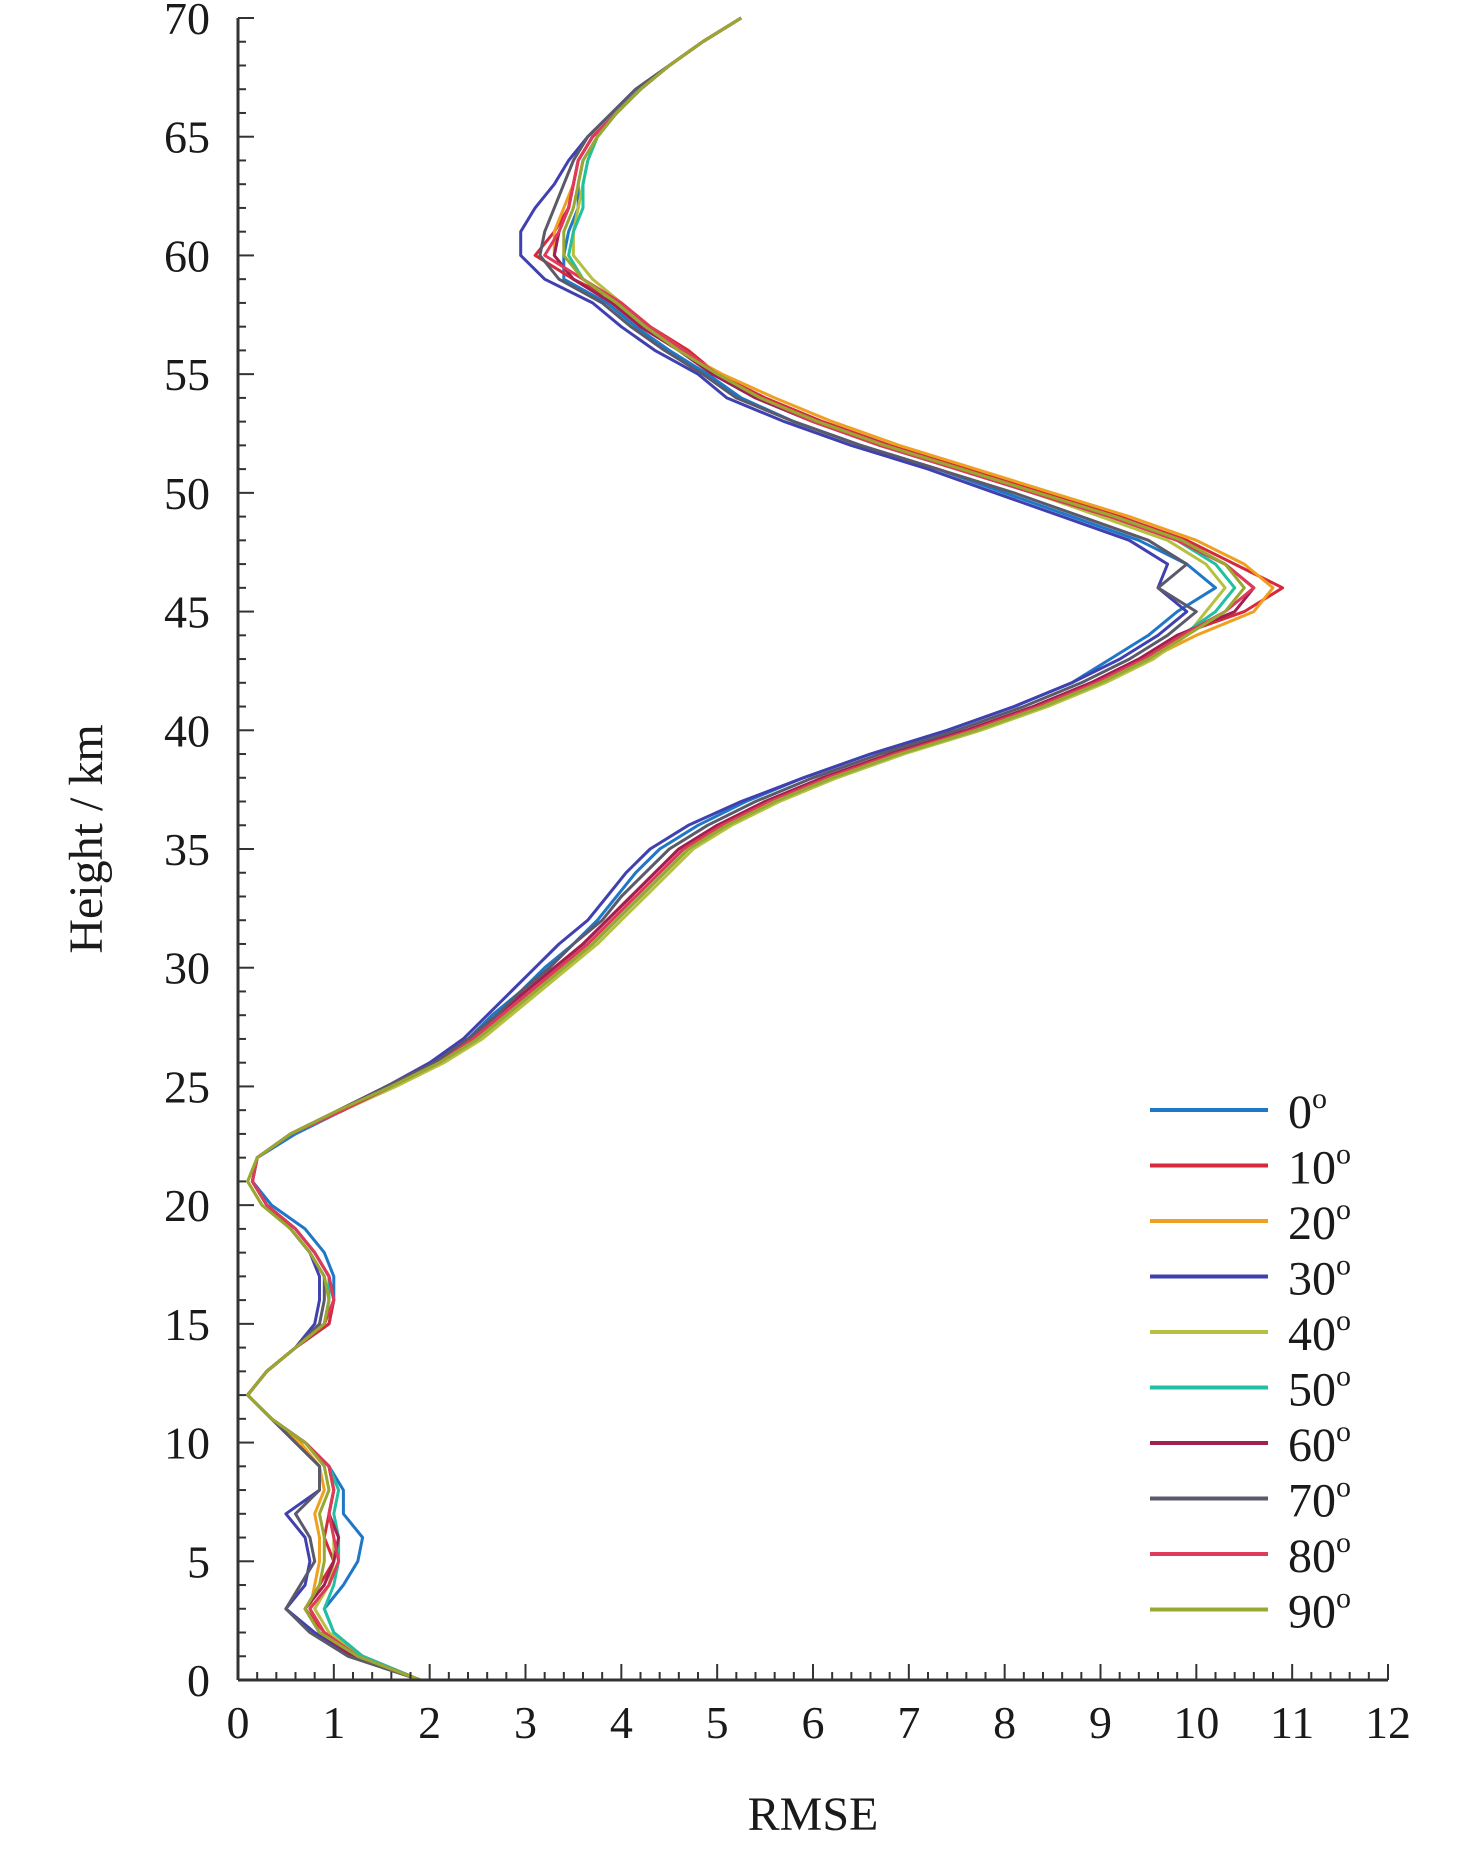 The image size is (1476, 1853). What do you see at coordinates (1196, 1722) in the screenshot?
I see `x-tick-label: 10` at bounding box center [1196, 1722].